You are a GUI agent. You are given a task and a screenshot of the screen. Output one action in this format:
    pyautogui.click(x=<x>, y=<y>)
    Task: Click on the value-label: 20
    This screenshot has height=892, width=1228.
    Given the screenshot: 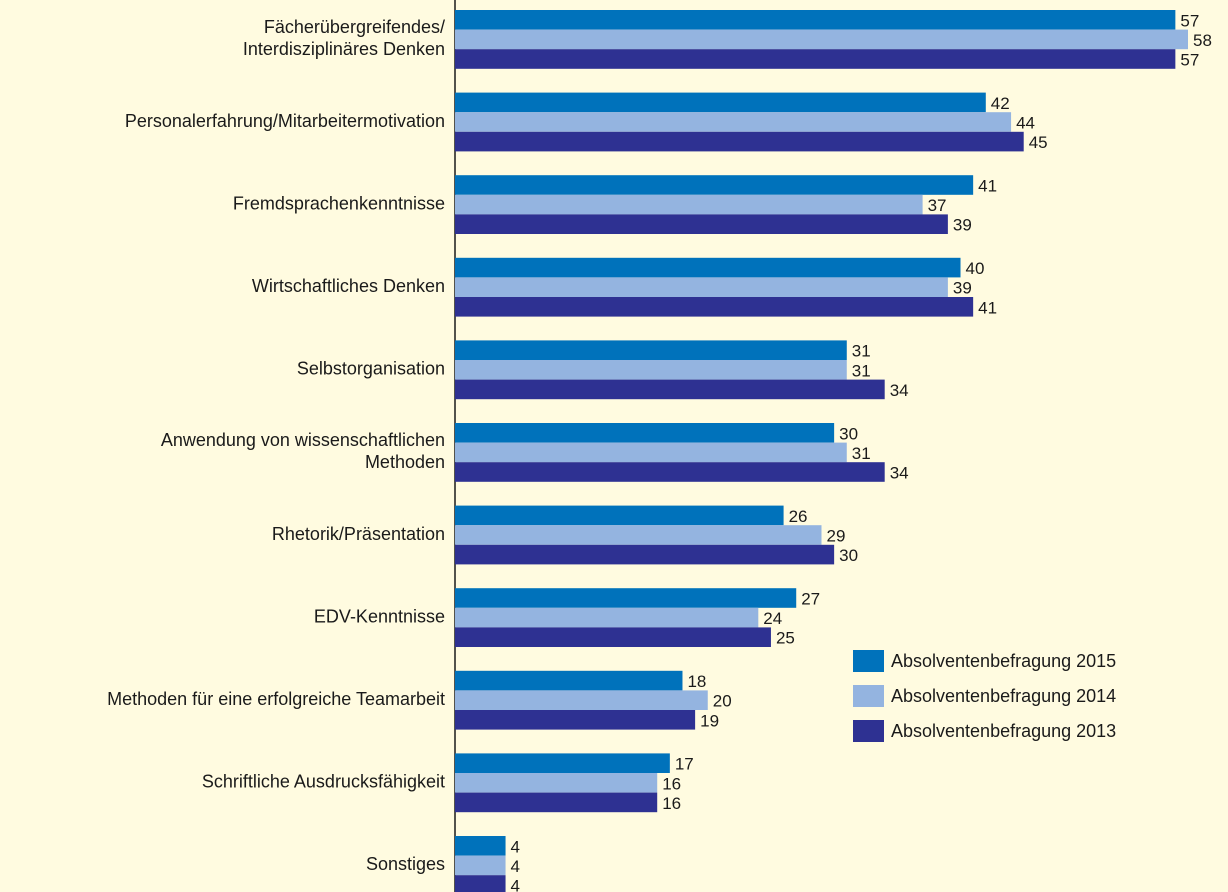 What is the action you would take?
    pyautogui.click(x=722, y=701)
    